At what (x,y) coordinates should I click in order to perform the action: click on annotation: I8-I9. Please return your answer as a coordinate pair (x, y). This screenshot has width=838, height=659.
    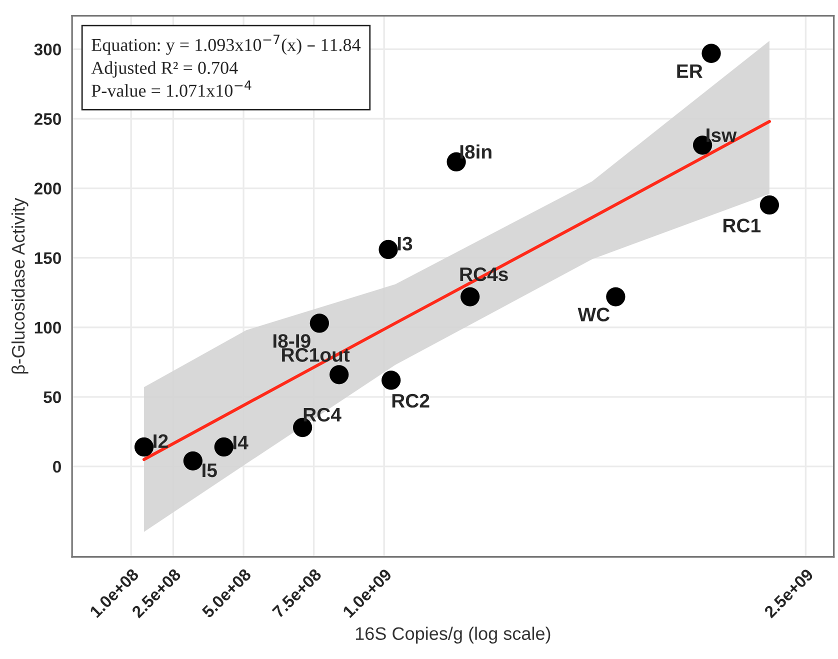
    Looking at the image, I should click on (291, 341).